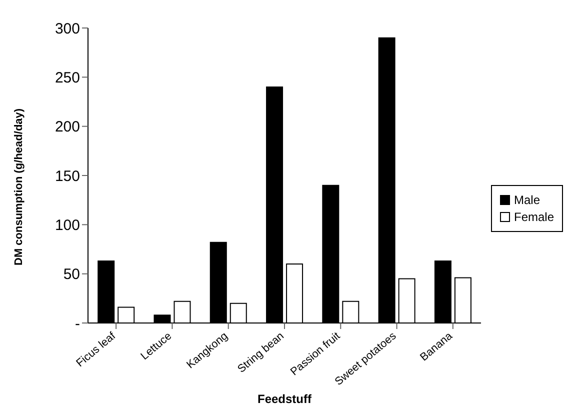  Describe the element at coordinates (67, 176) in the screenshot. I see `y-tick-label: 150` at that location.